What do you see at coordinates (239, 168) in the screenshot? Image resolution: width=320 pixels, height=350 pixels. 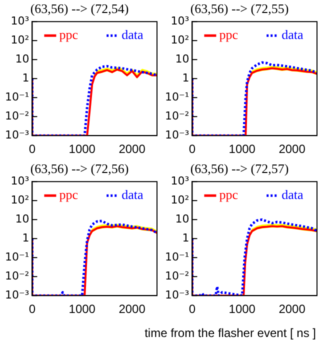 I see `chart-title: (63,56) --> (72,57)` at bounding box center [239, 168].